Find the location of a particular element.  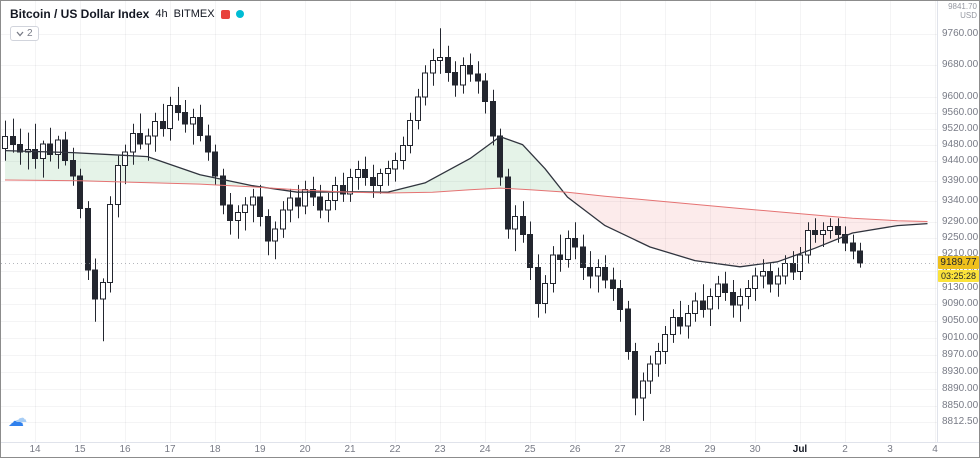

time-axis-label: 29 is located at coordinates (710, 449).